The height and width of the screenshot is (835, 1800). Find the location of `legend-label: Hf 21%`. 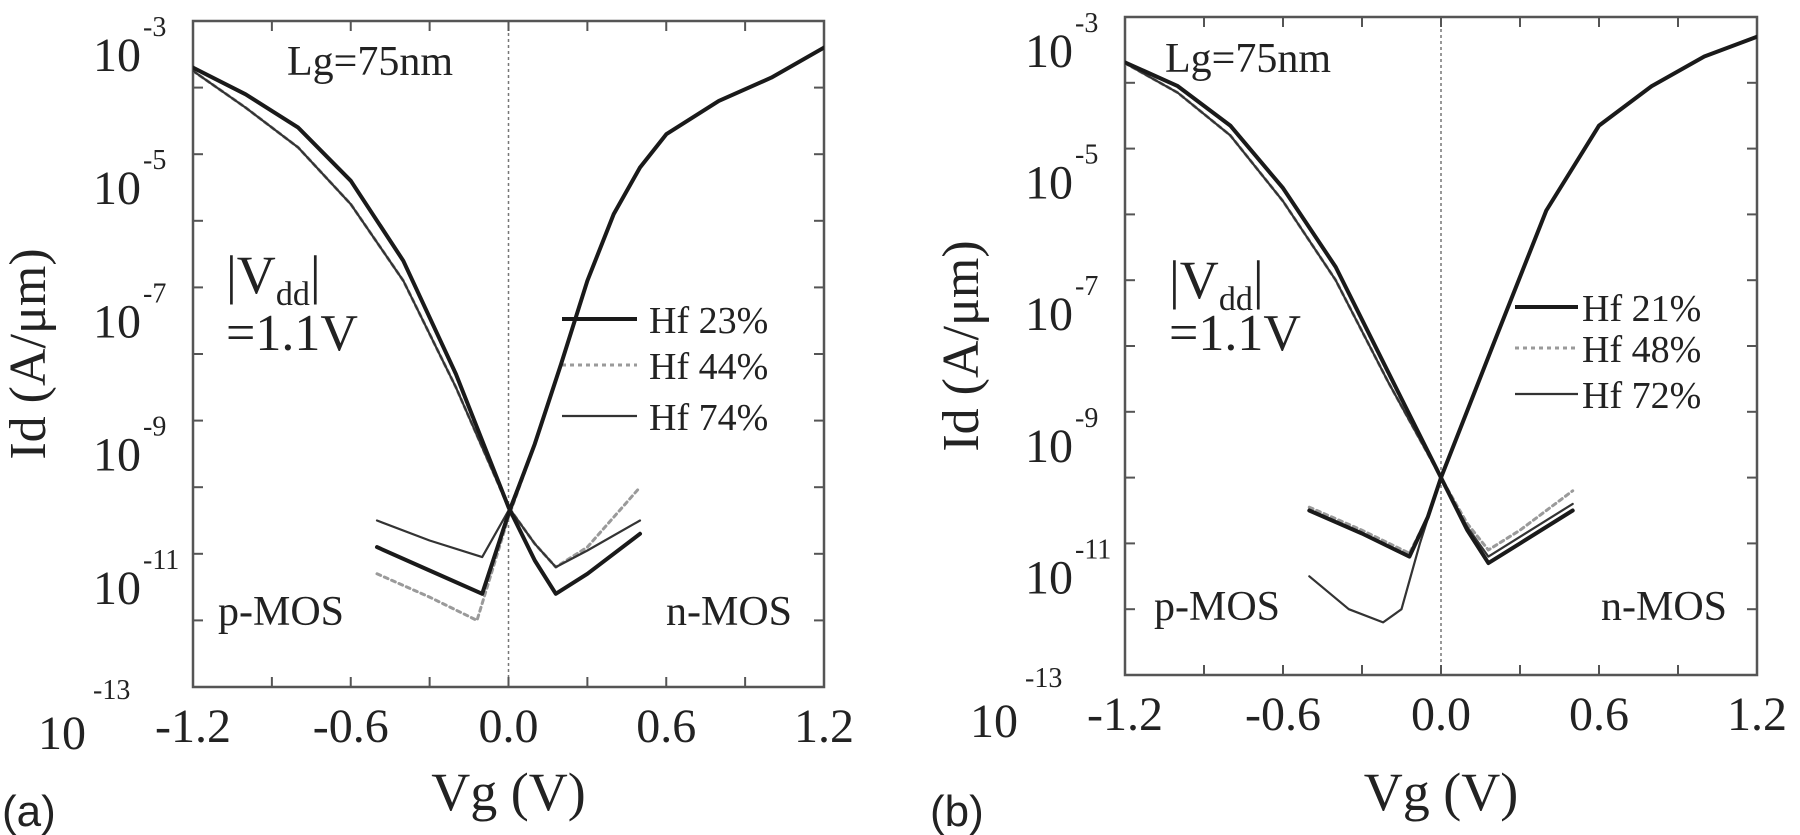

legend-label: Hf 21% is located at coordinates (1641, 309).